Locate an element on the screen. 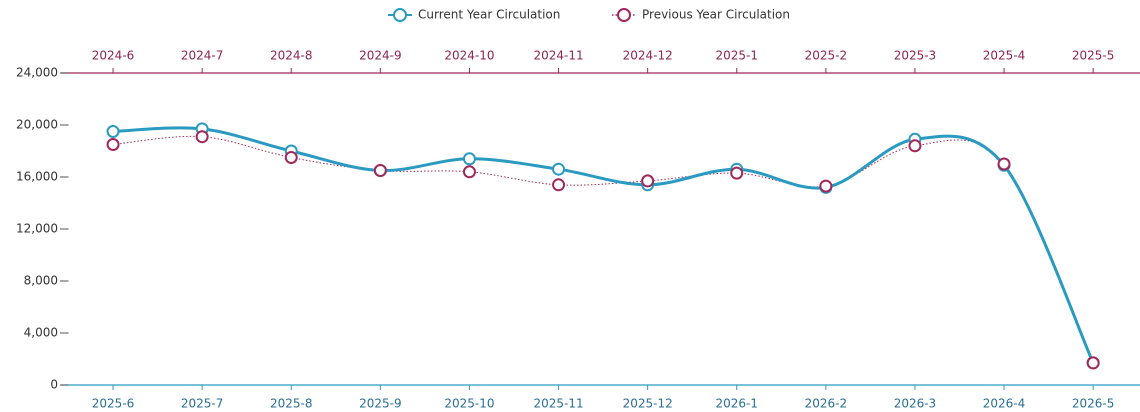 Image resolution: width=1140 pixels, height=412 pixels. x-tick-label: 2026-5 is located at coordinates (1093, 404).